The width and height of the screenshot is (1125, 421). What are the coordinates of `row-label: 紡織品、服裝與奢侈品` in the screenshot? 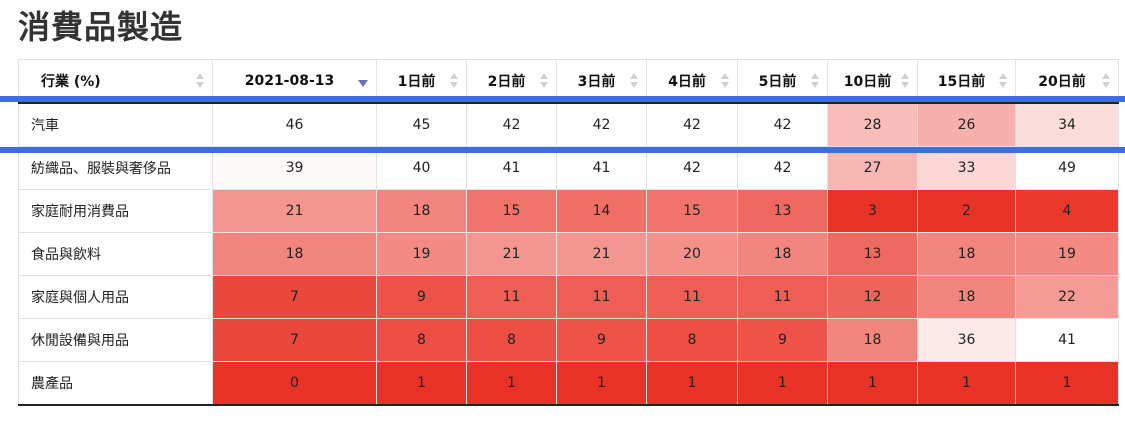 It's located at (115, 168).